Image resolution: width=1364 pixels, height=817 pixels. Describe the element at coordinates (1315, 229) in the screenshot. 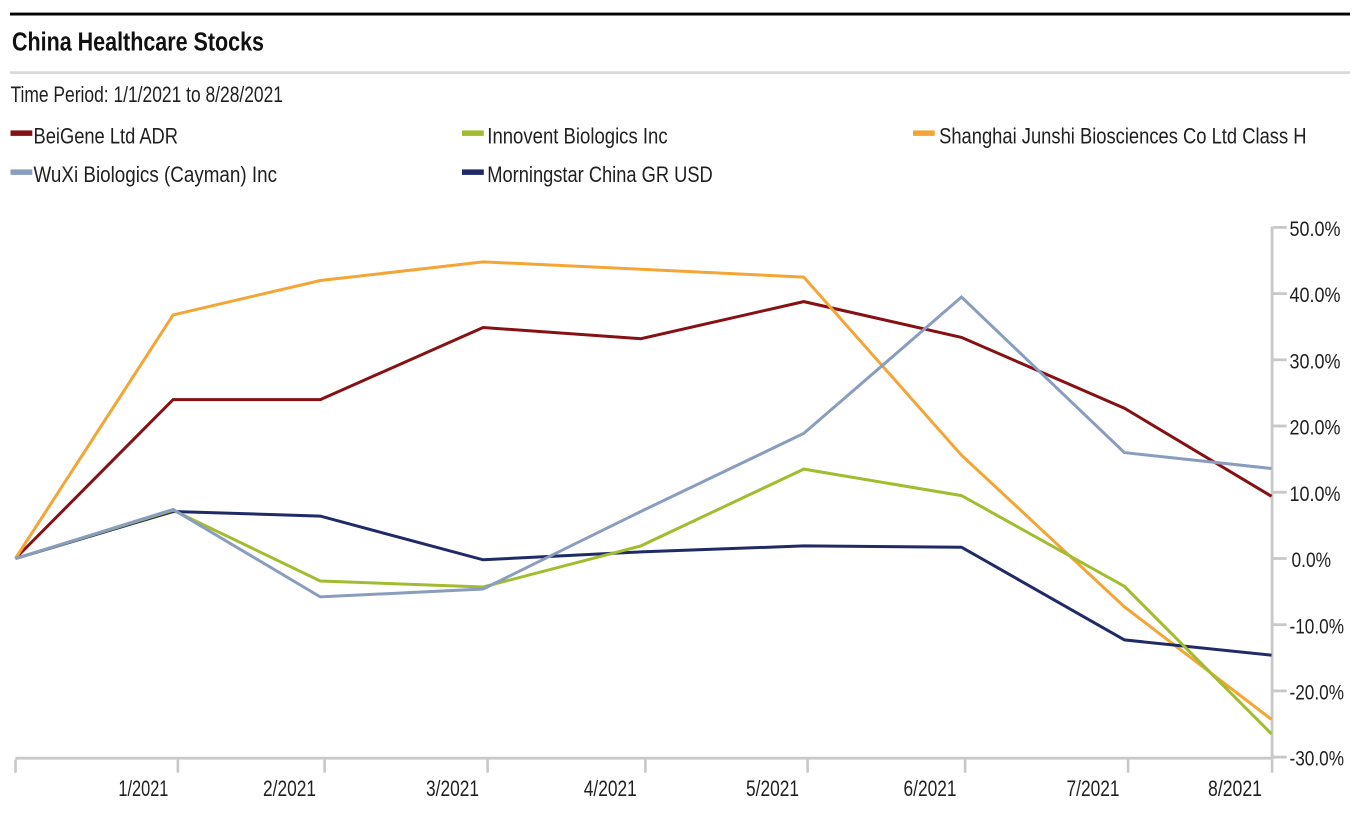

I see `svg-text: 50.0%` at that location.